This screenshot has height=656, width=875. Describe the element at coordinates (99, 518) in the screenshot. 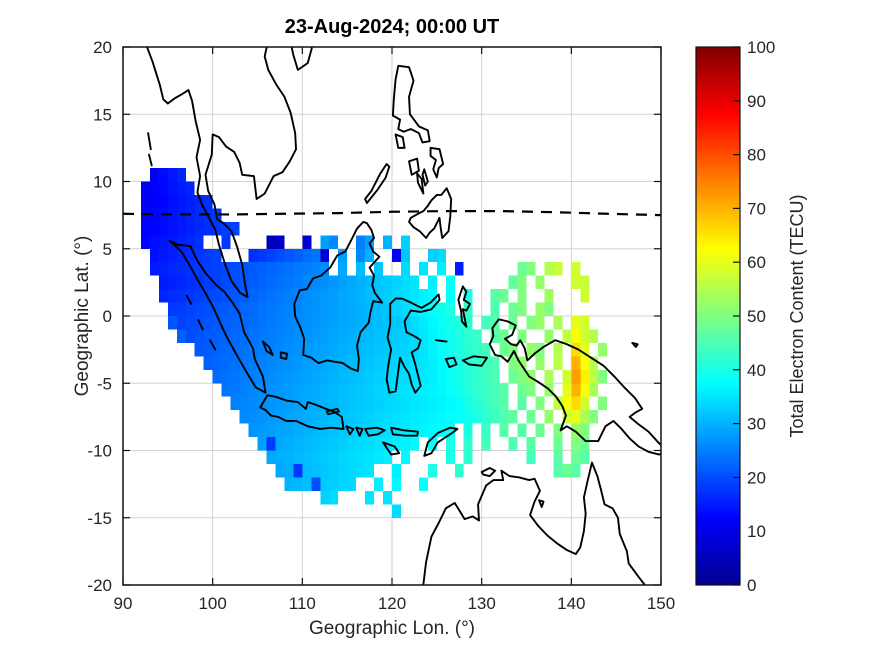

I see `y-tick-label: -15` at that location.